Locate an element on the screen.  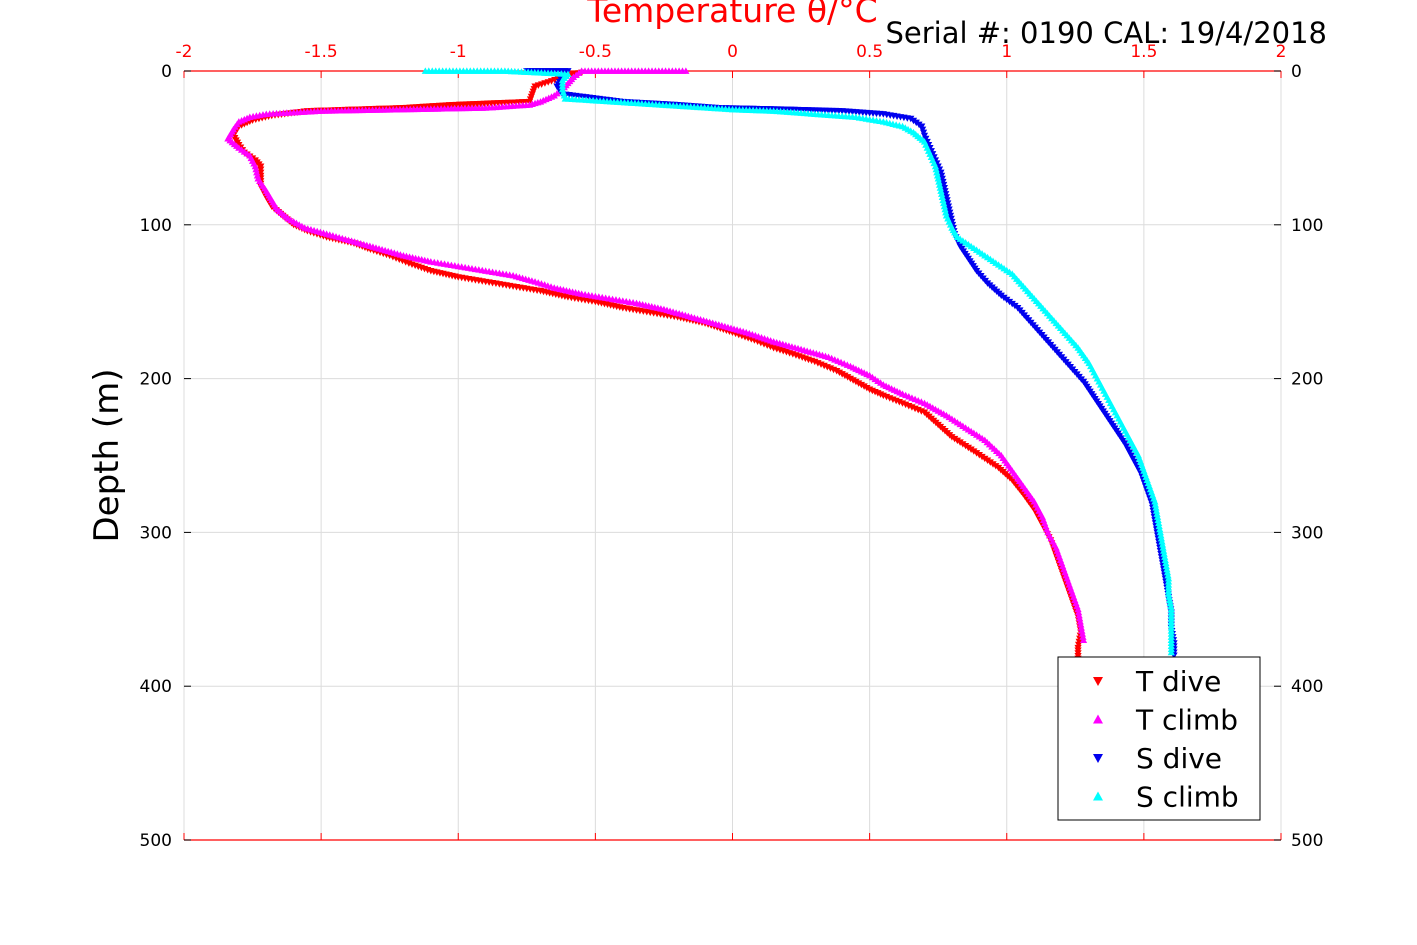
x-axis-label: Temperature θ/°C is located at coordinates (731, 15).